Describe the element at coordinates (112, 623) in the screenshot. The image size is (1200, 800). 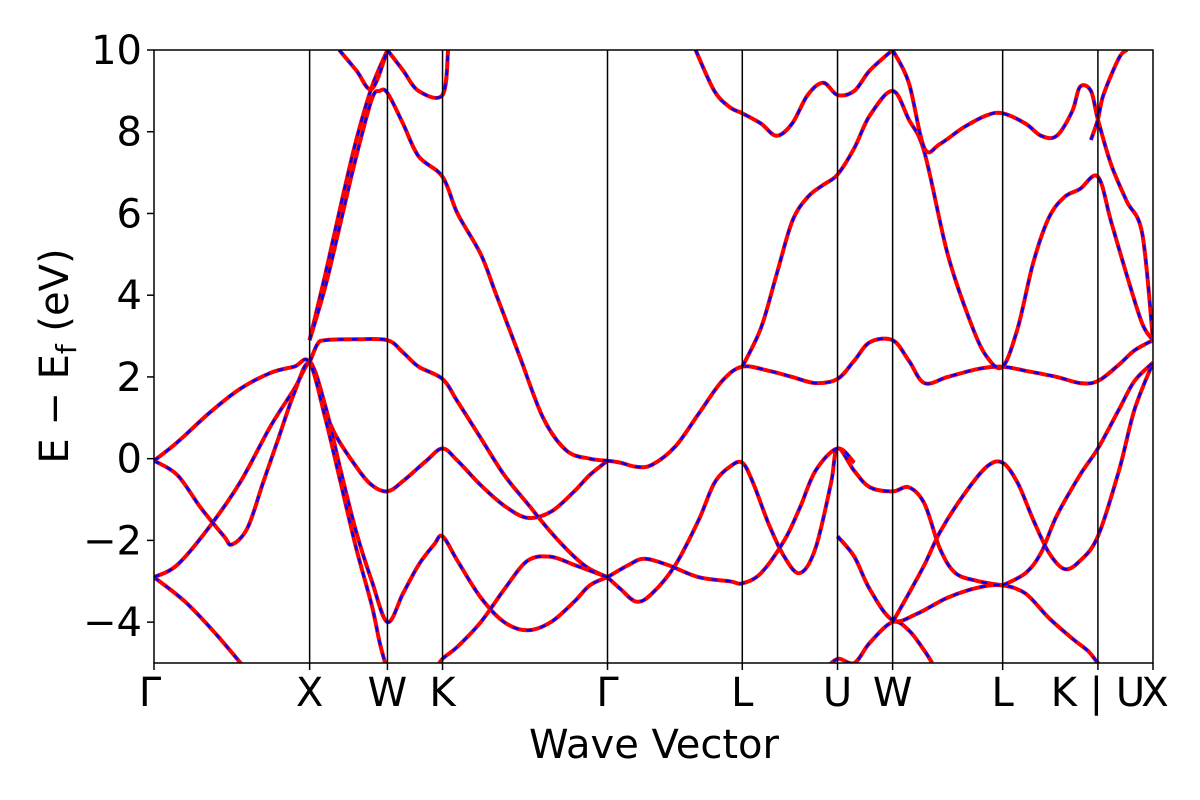
I see `y-tick-label-0: −4` at that location.